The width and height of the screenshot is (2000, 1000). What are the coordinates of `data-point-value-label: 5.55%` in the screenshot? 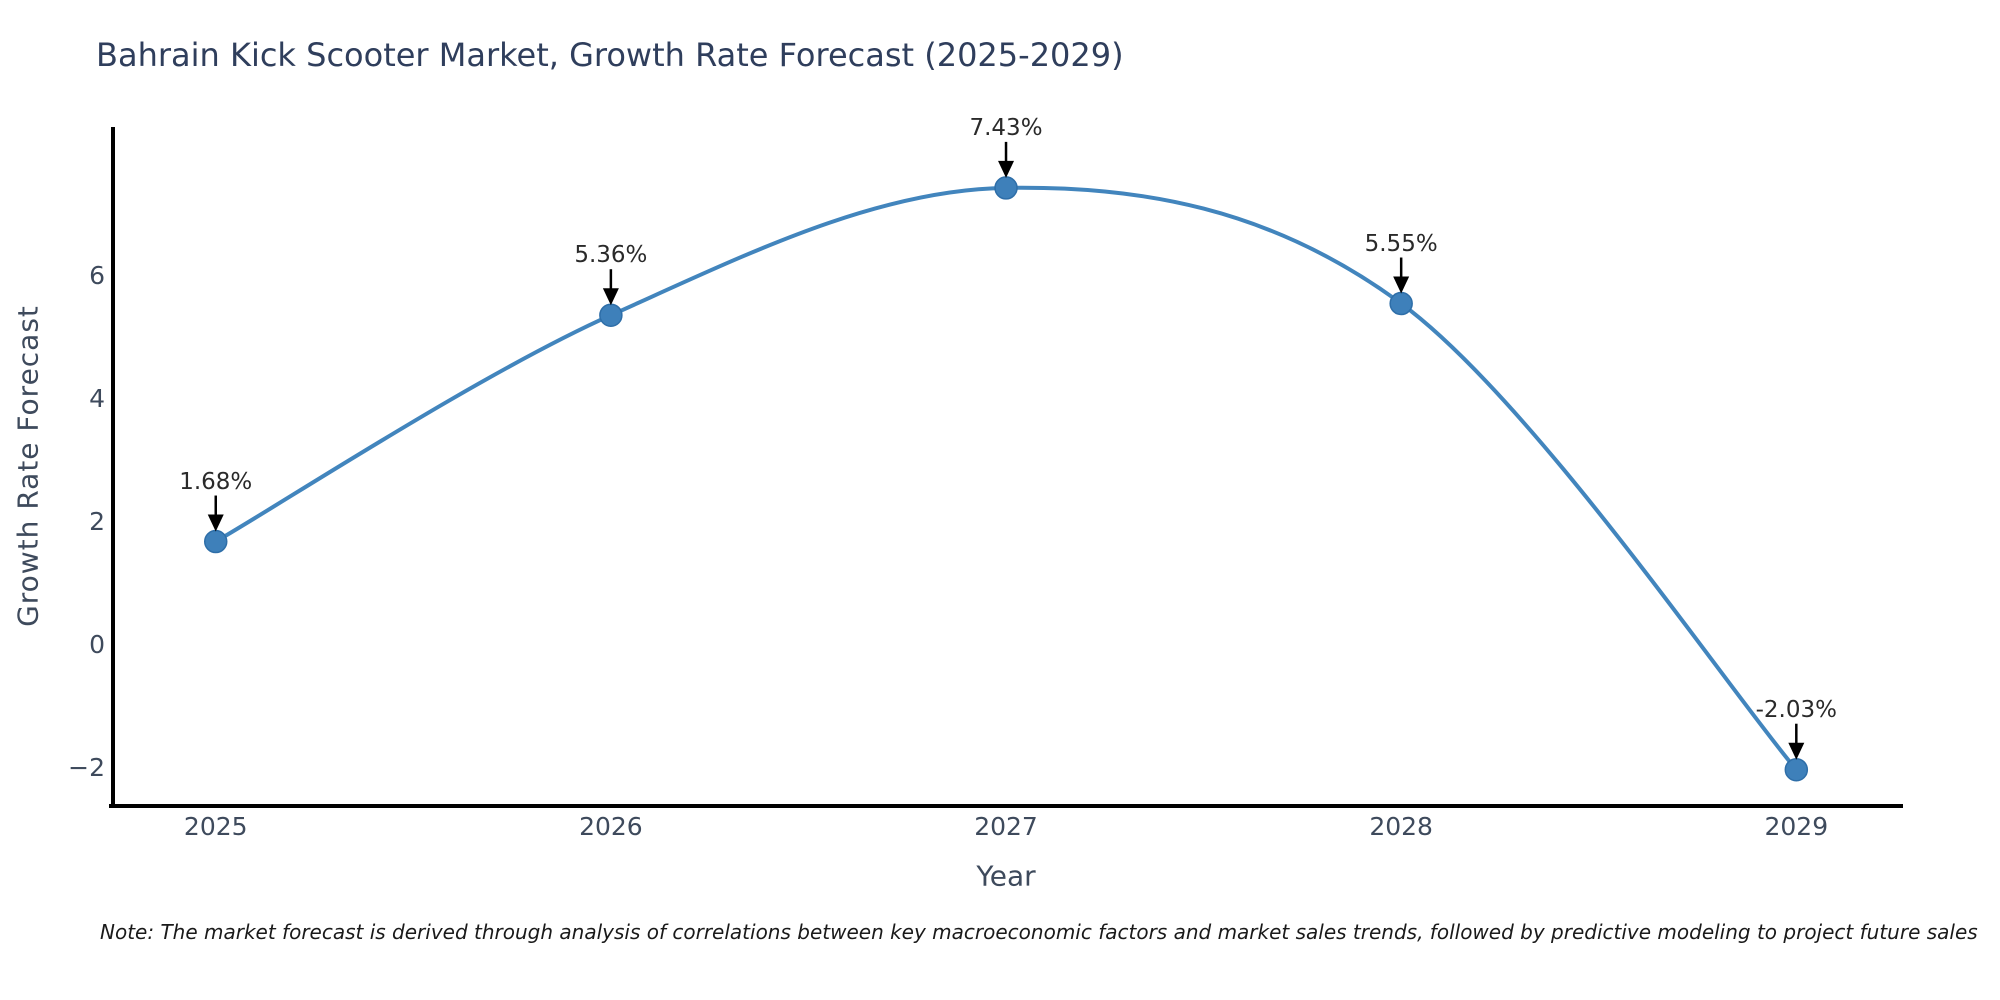 It's located at (1401, 243).